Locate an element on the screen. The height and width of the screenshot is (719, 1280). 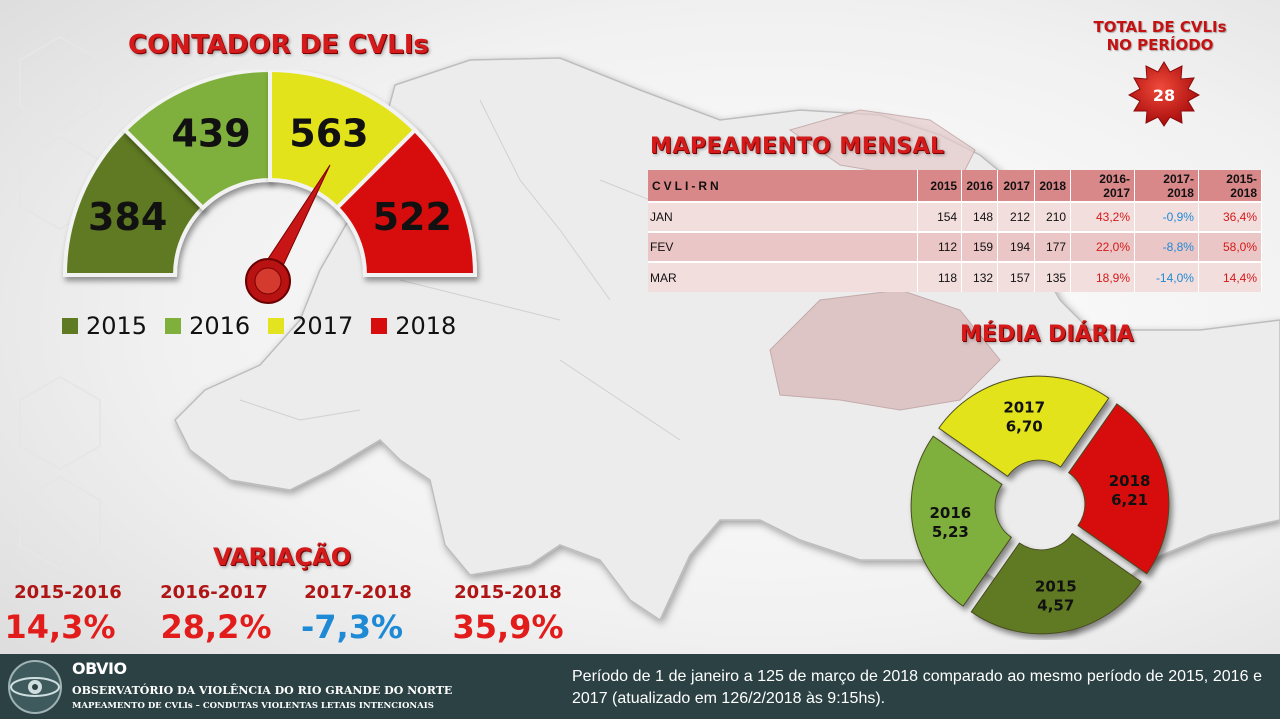
donut-segment-2018 is located at coordinates (1118, 489).